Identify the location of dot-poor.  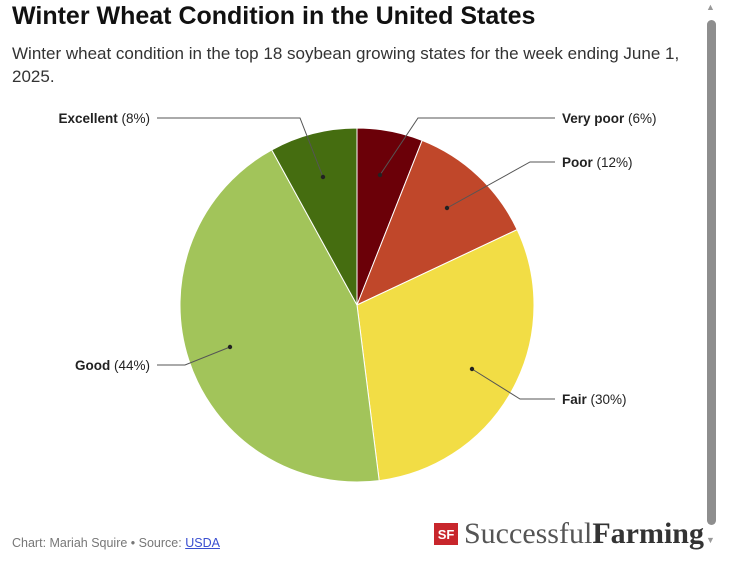
(447, 208).